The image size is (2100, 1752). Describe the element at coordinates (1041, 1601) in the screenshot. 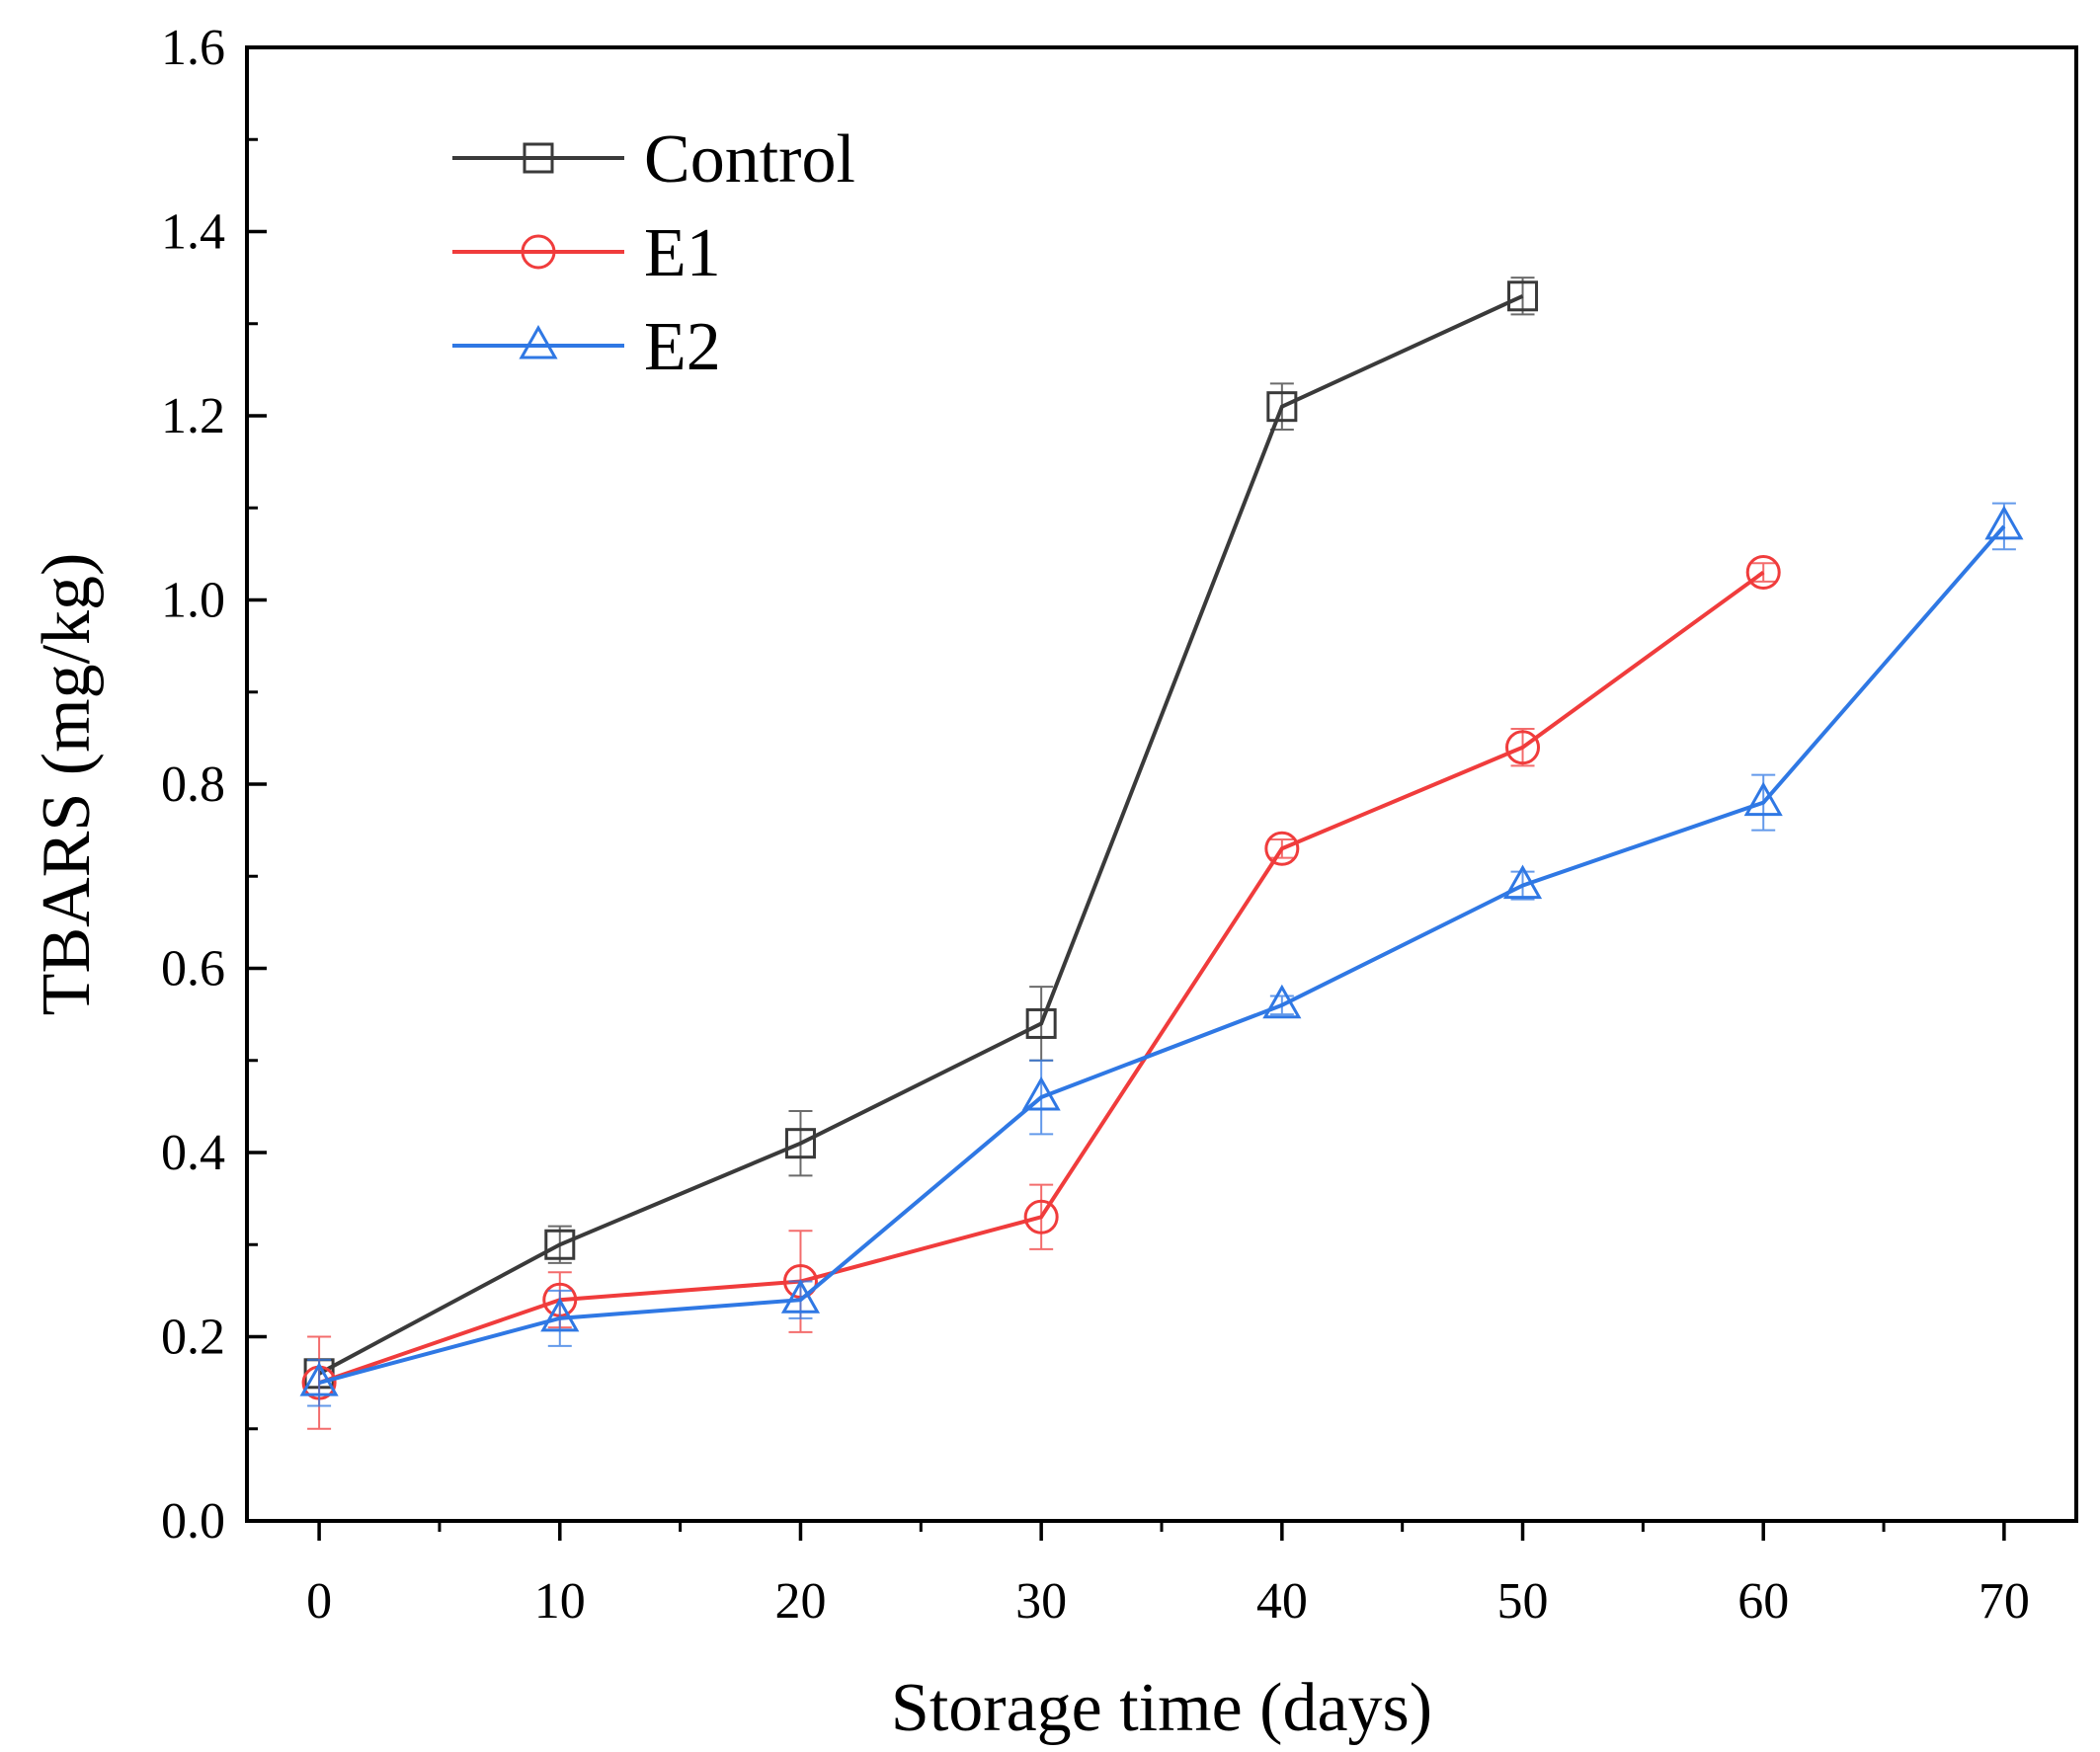

I see `x-tick-label: 30` at that location.